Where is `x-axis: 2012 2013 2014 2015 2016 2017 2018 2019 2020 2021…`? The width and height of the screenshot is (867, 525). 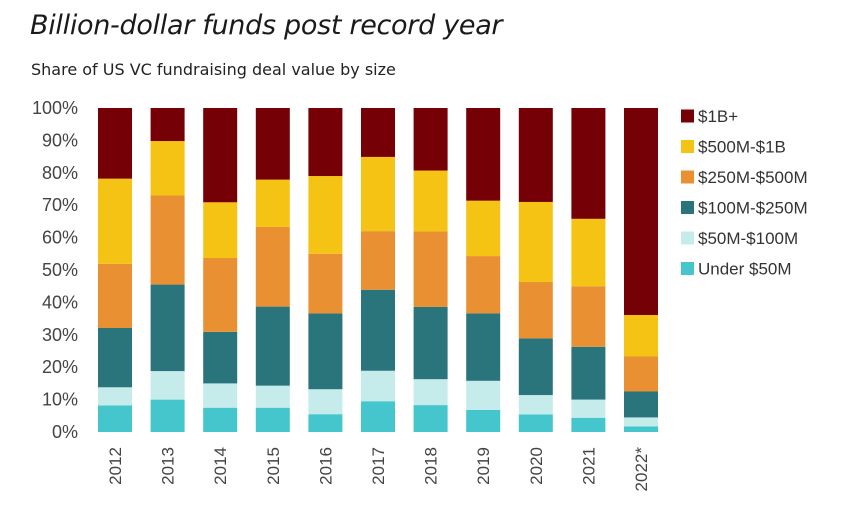 x-axis: 2012 2013 2014 2015 2016 2017 2018 2019 2020 2021… is located at coordinates (378, 469).